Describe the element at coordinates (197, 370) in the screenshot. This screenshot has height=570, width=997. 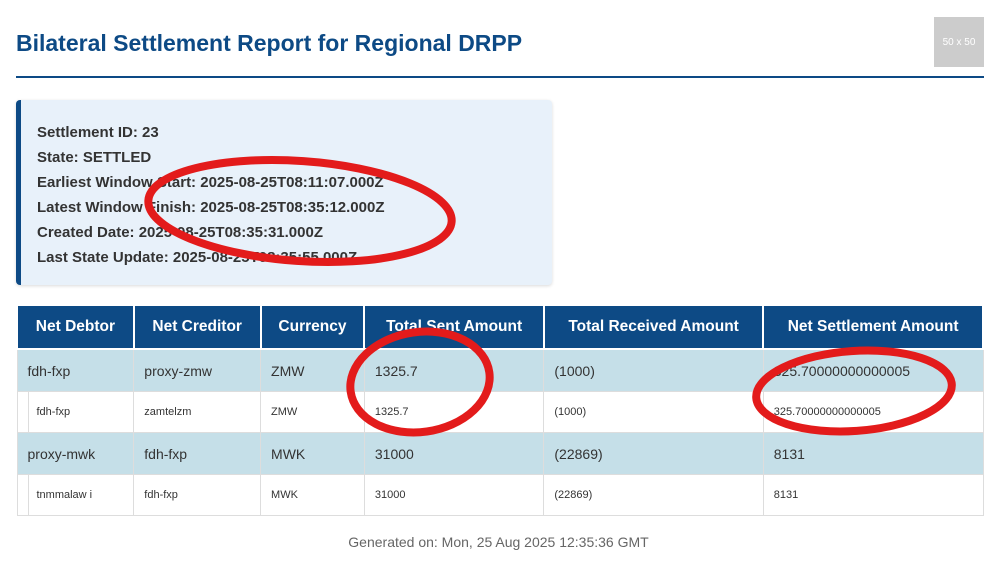
I see `cell-net-creditor: proxy-zmw` at that location.